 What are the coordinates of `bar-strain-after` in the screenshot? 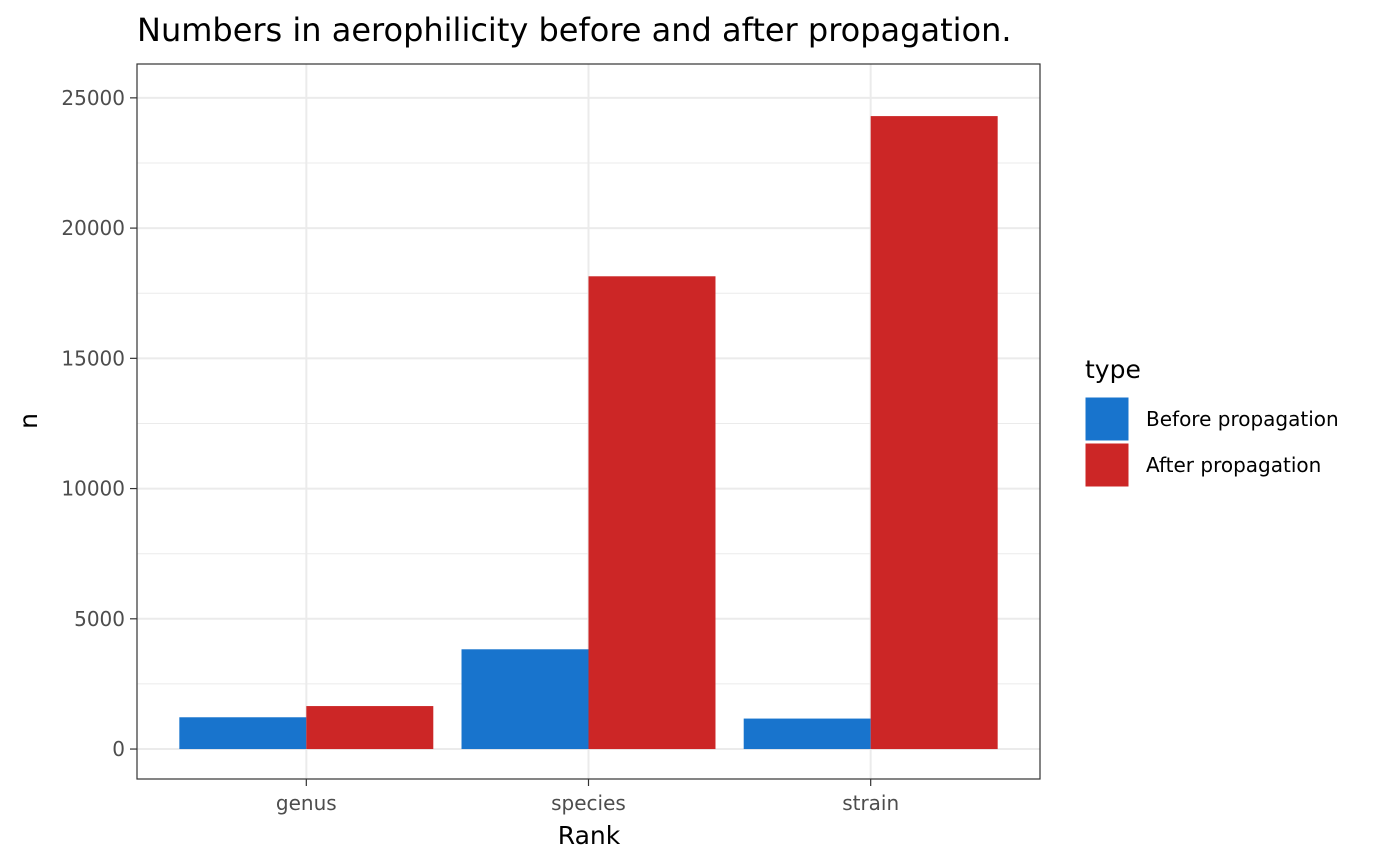 It's located at (934, 433).